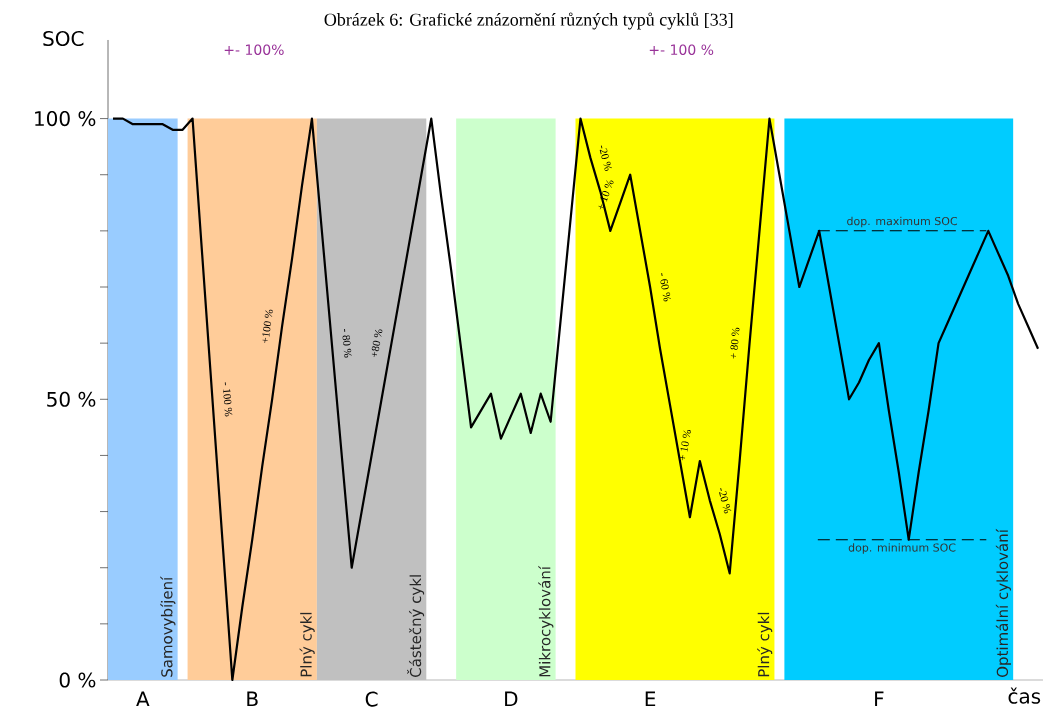 The height and width of the screenshot is (713, 1043). Describe the element at coordinates (254, 49) in the screenshot. I see `annotation: +- 100%` at that location.